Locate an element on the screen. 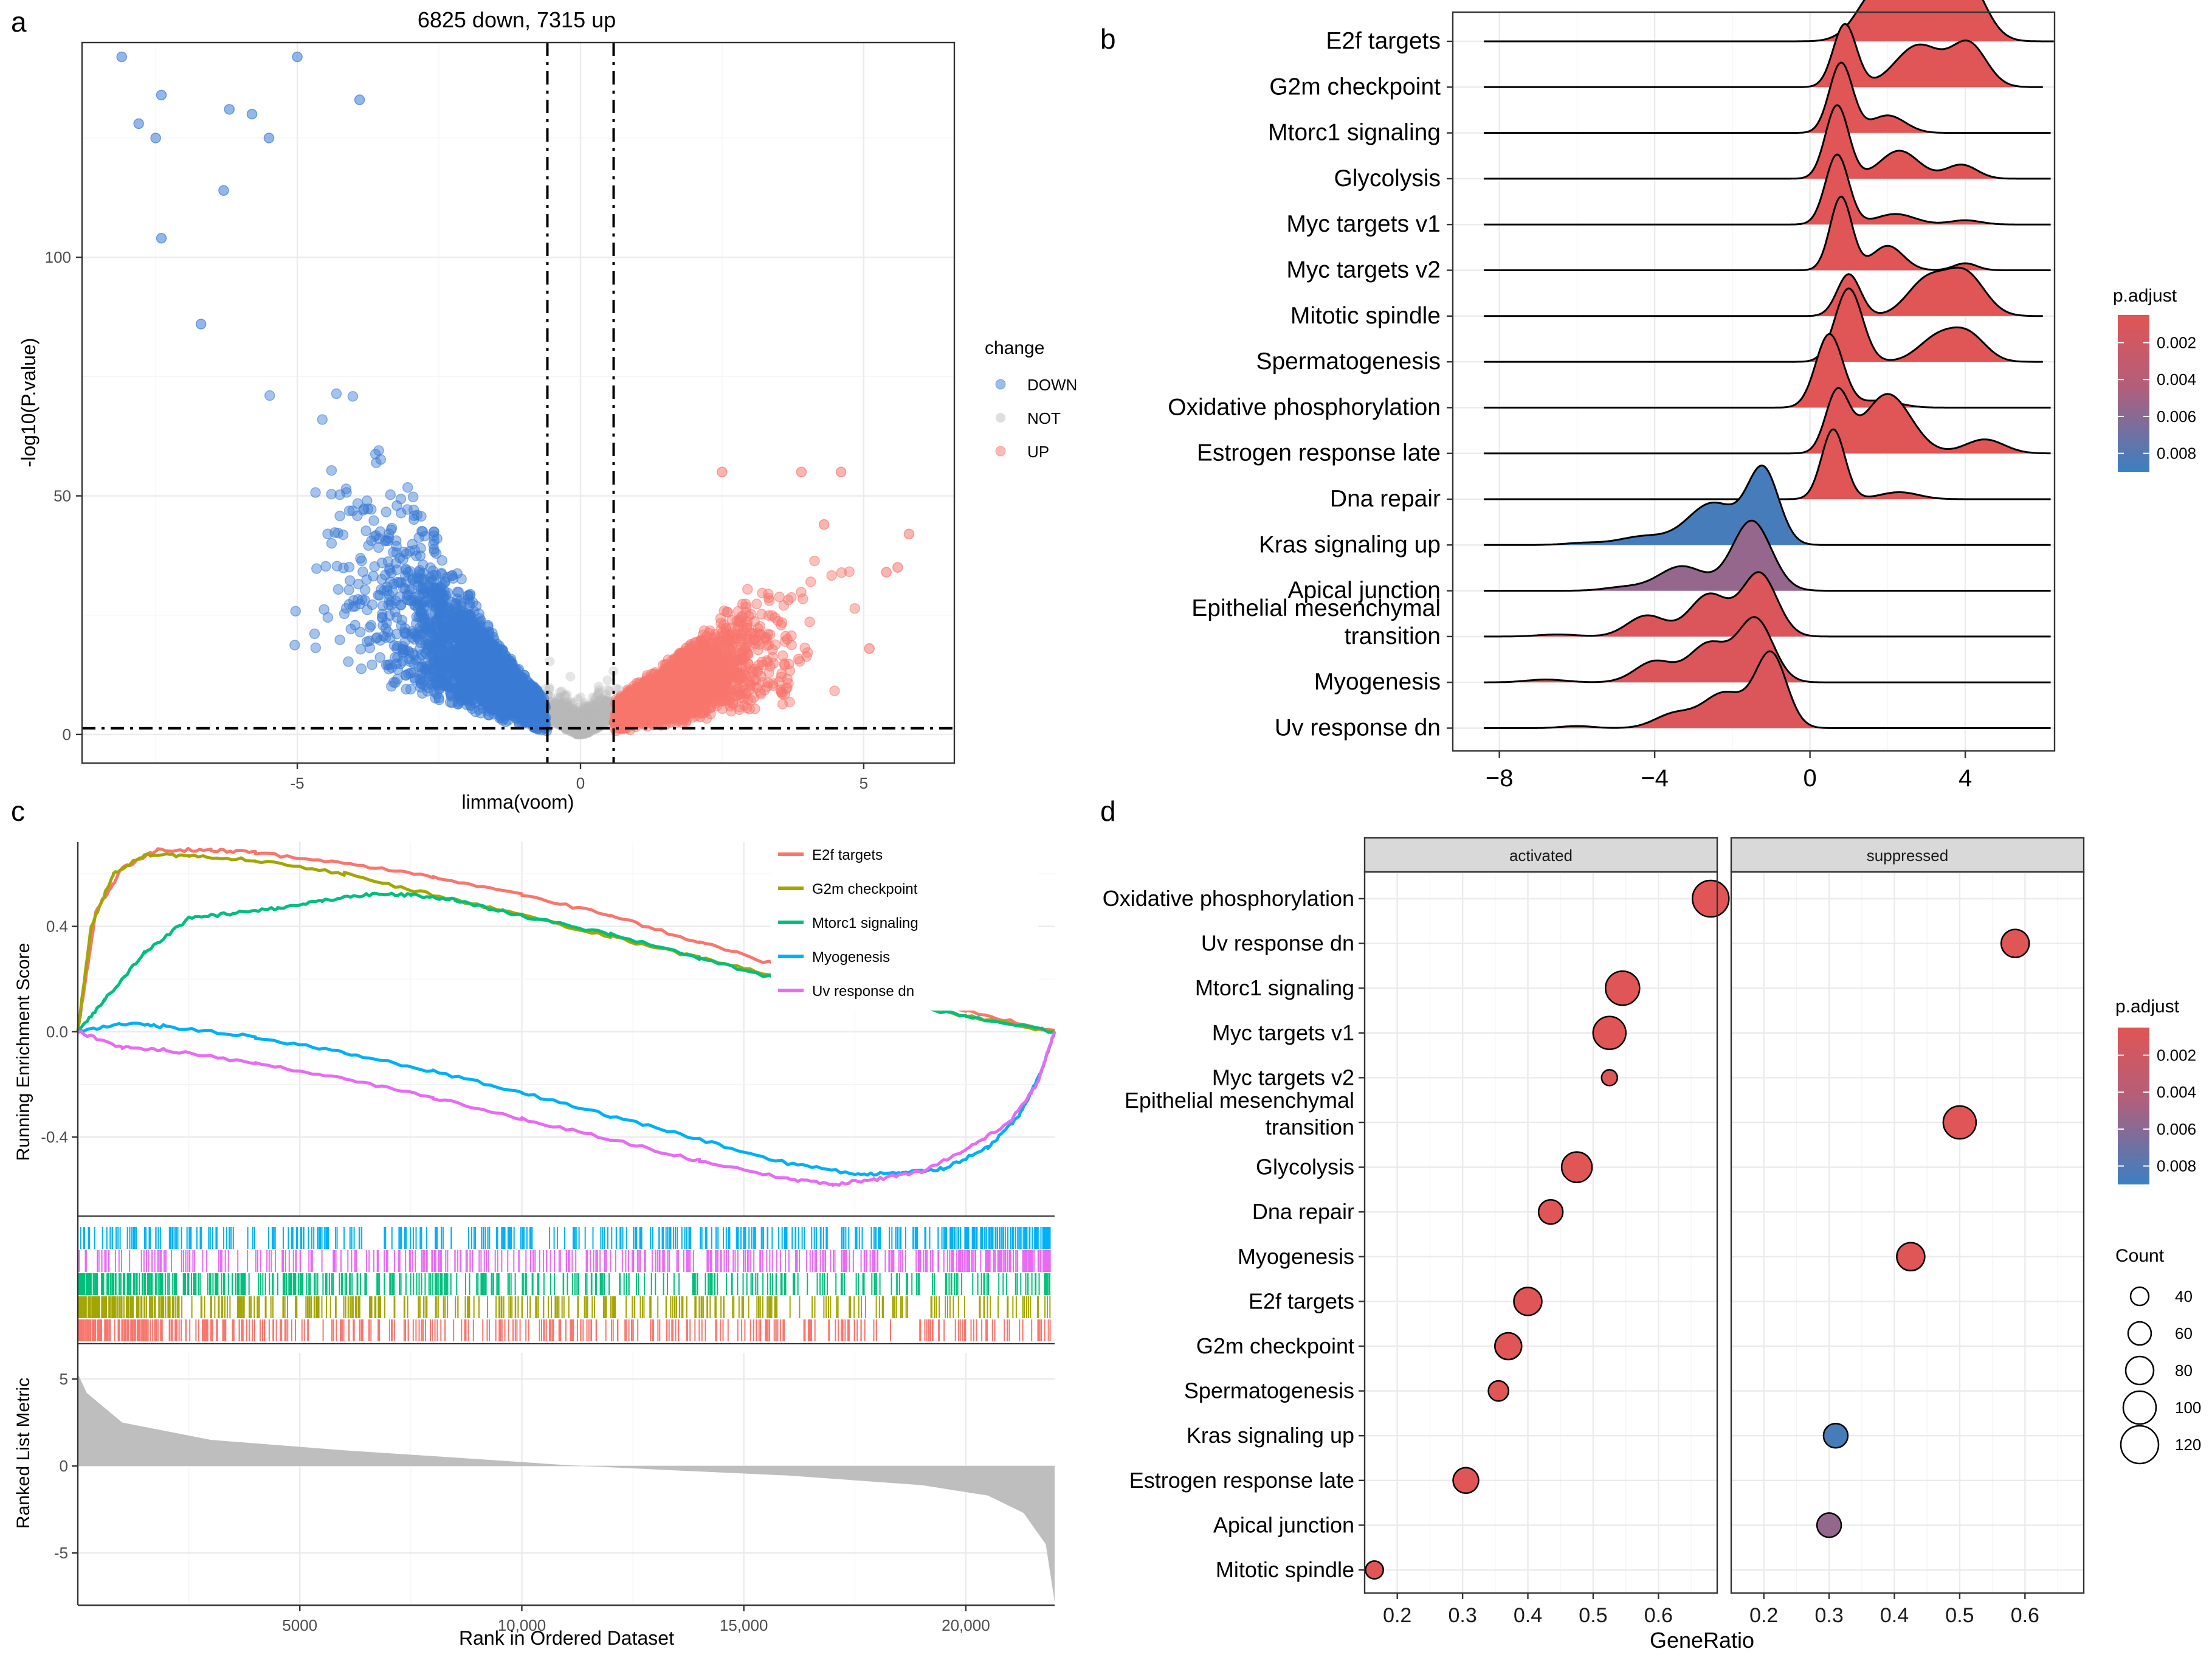 The height and width of the screenshot is (1666, 2212). up-point is located at coordinates (855, 609).